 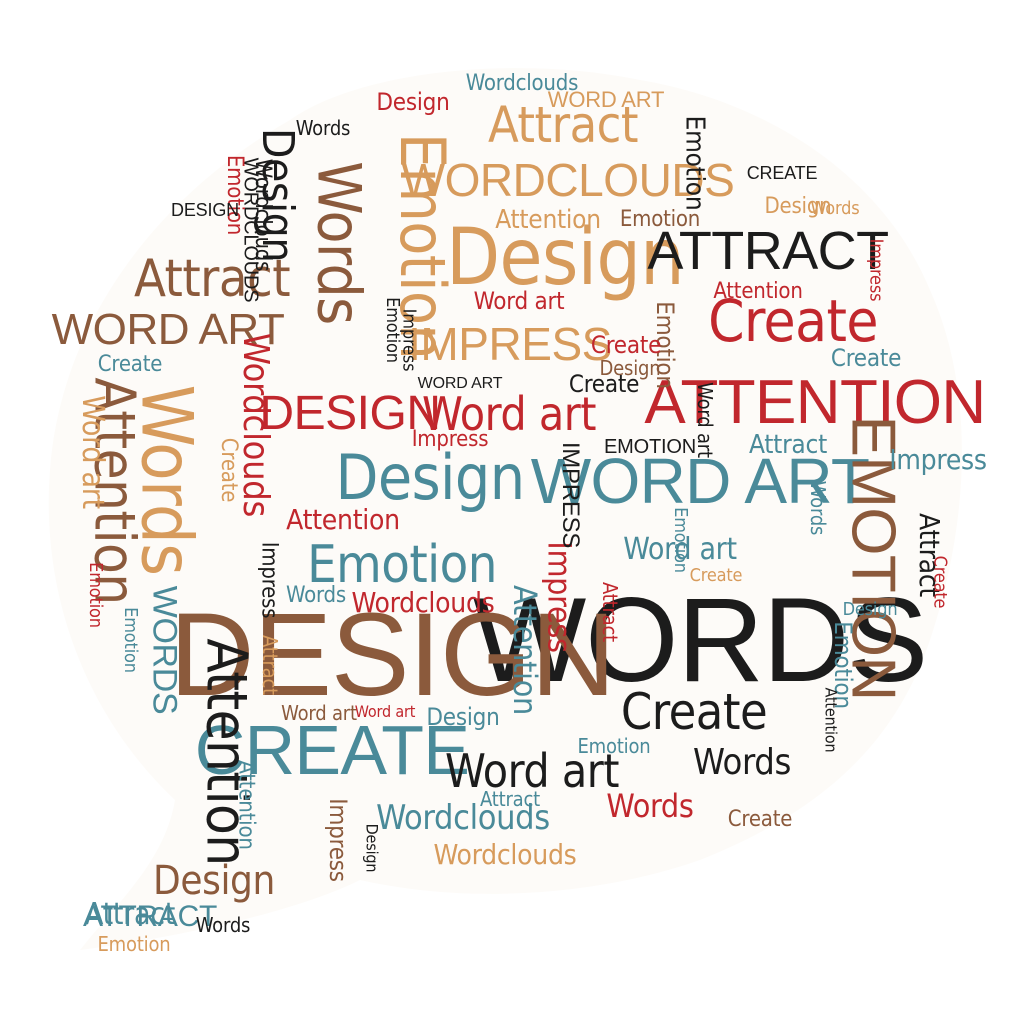 I want to click on cloud-word: WORDCLOUDS, so click(x=568, y=180).